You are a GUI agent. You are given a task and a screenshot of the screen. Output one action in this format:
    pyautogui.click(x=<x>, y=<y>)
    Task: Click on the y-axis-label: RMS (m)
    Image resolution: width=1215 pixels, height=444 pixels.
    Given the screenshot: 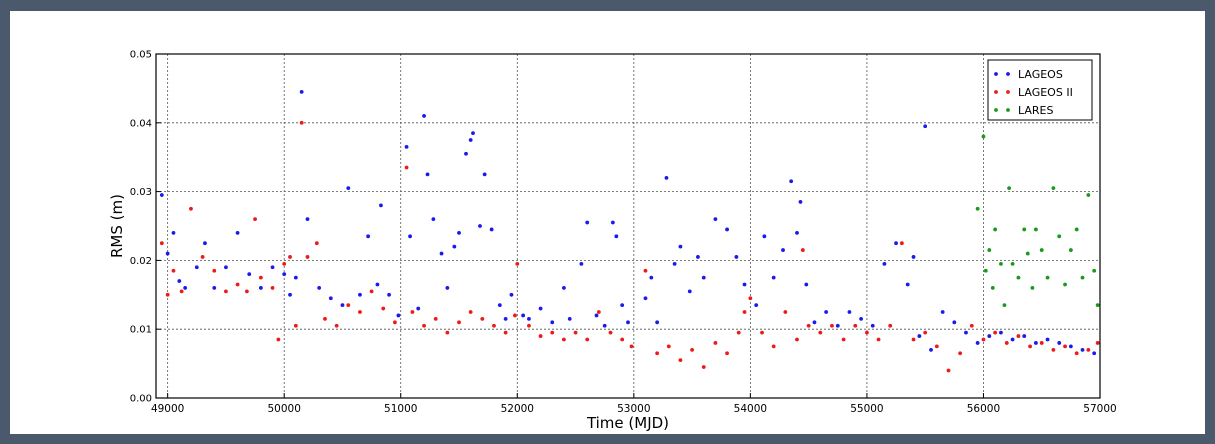 What is the action you would take?
    pyautogui.click(x=117, y=226)
    